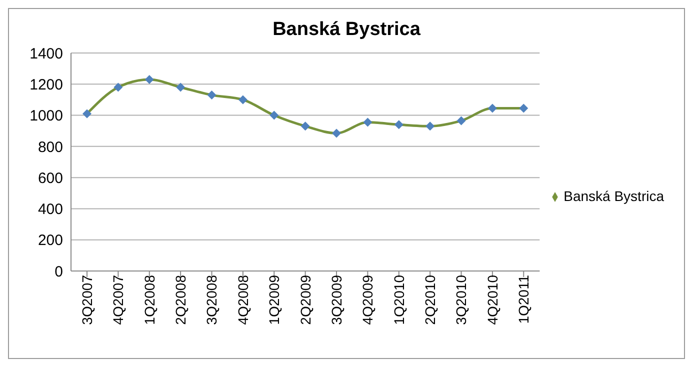 The image size is (693, 367). What do you see at coordinates (50, 241) in the screenshot?
I see `y-tick-label: 200` at bounding box center [50, 241].